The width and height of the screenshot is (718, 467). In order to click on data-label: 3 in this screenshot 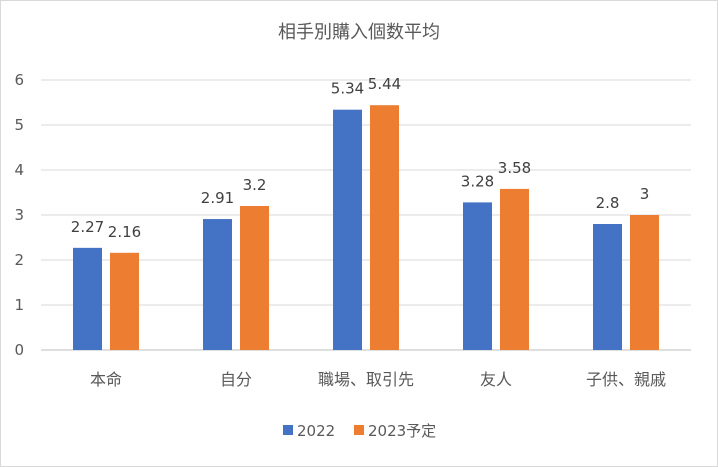, I will do `click(645, 194)`.